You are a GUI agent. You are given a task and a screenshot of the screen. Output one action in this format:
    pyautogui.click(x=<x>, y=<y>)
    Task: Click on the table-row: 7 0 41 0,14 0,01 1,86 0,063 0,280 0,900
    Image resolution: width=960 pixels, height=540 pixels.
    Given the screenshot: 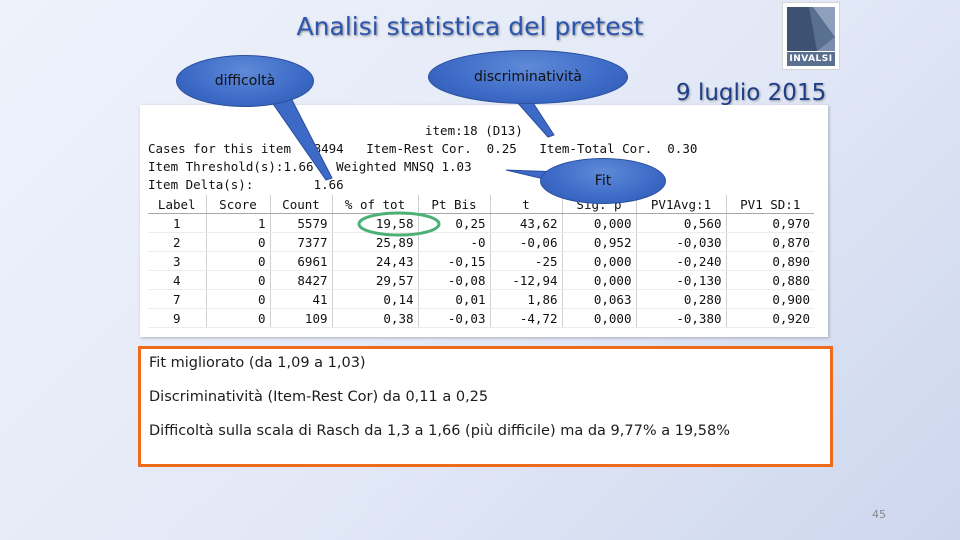 What is the action you would take?
    pyautogui.click(x=481, y=299)
    